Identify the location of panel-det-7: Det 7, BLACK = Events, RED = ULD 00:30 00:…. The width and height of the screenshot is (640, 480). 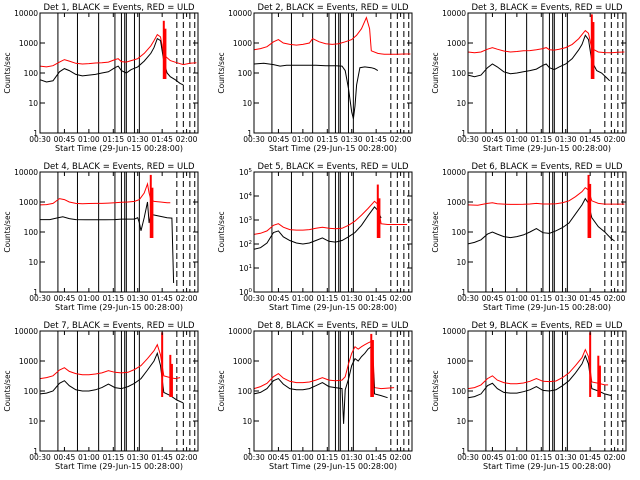
(101, 396).